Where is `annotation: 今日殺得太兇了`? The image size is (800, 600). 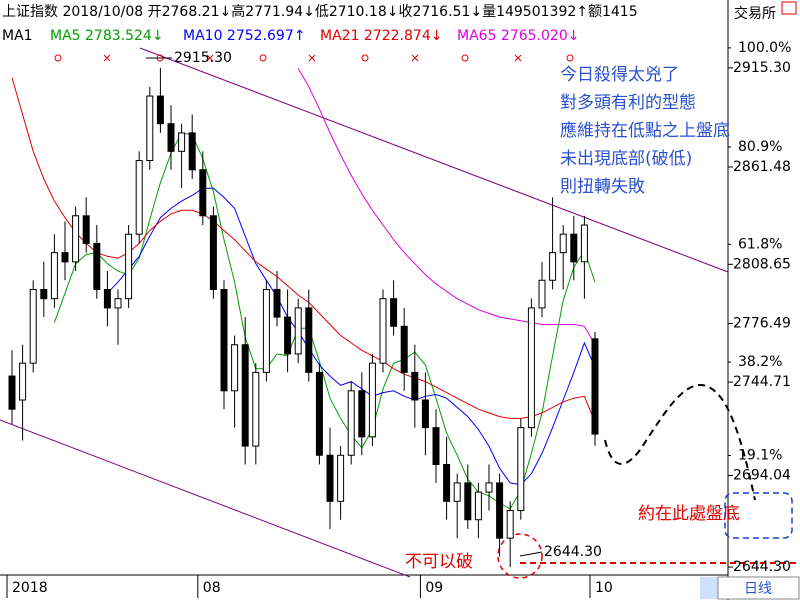
annotation: 今日殺得太兇了 is located at coordinates (619, 75).